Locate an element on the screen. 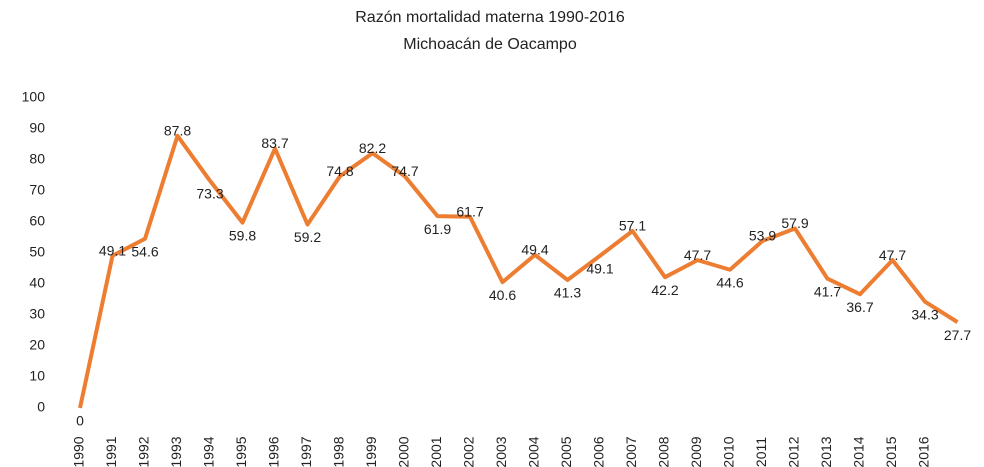 This screenshot has width=984, height=467. x-tick-label: 2009 is located at coordinates (696, 451).